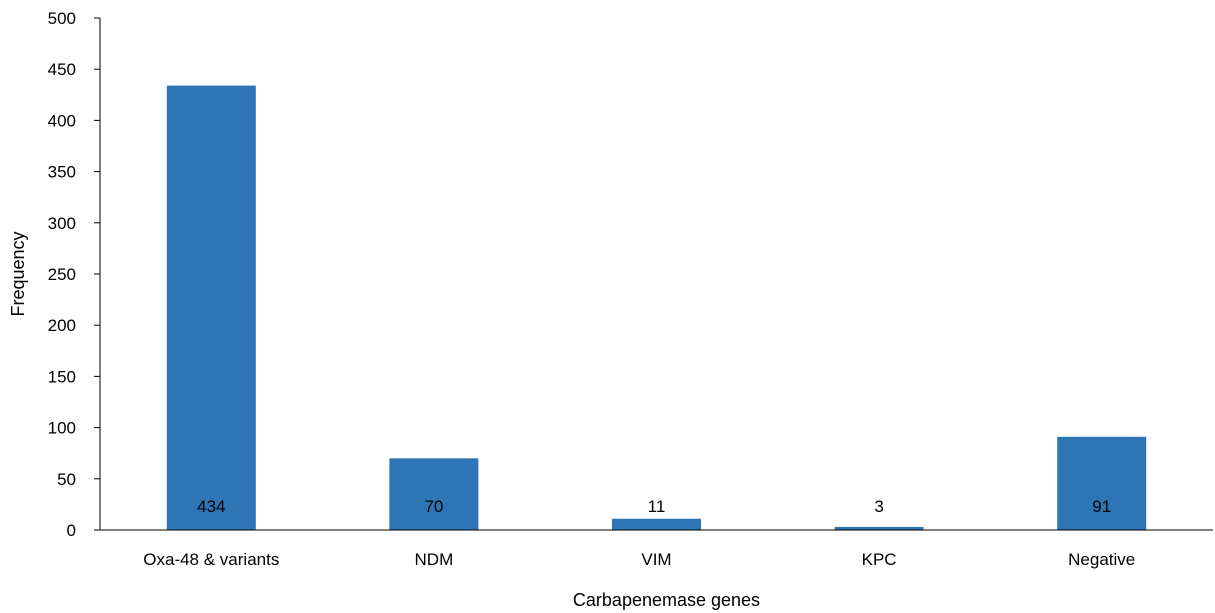  I want to click on x-axis-title: Carbapenemase genes, so click(666, 600).